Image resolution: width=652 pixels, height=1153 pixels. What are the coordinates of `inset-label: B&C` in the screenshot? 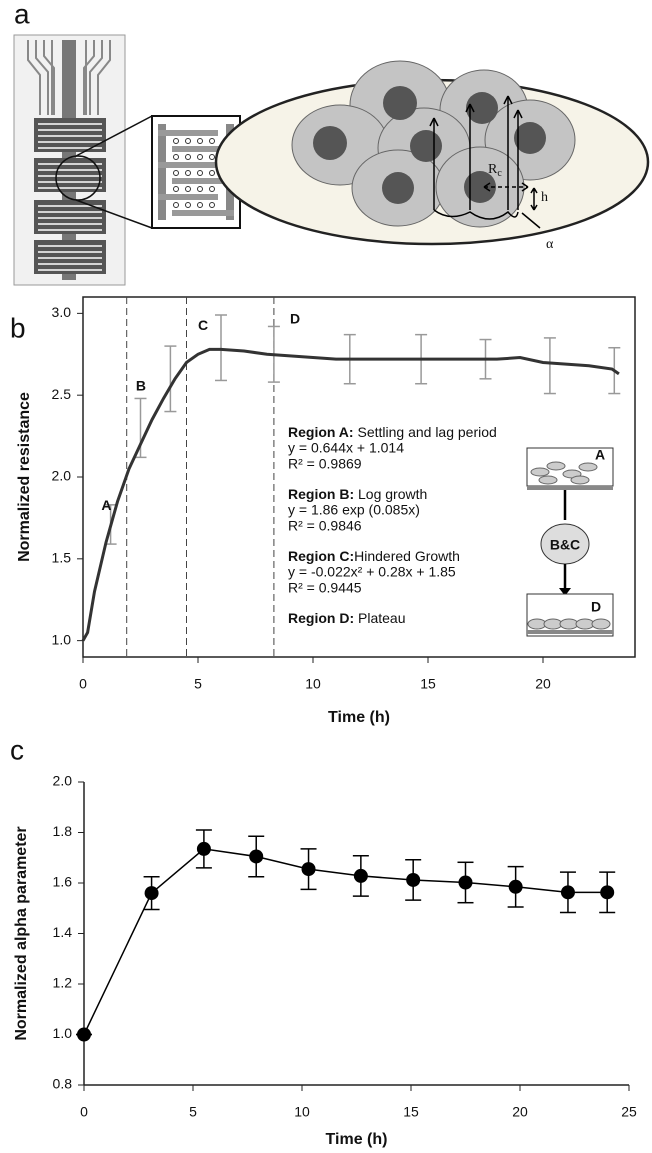 It's located at (565, 545).